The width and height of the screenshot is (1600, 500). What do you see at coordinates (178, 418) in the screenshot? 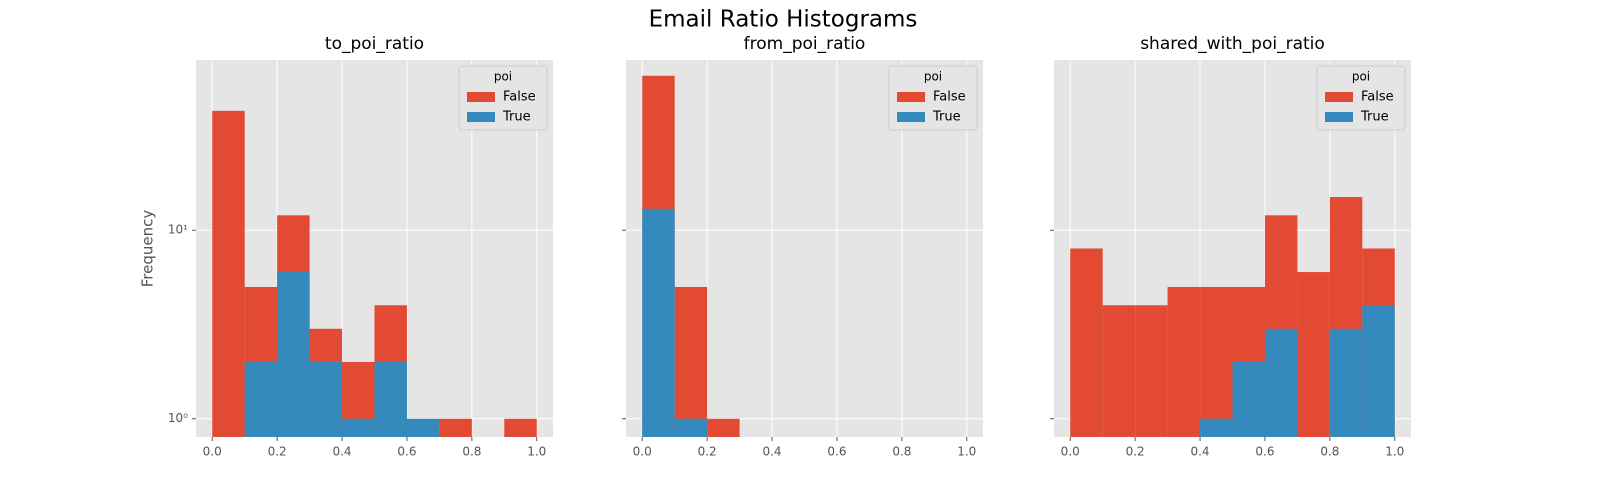
I see `y-tick-label: 10⁰` at bounding box center [178, 418].